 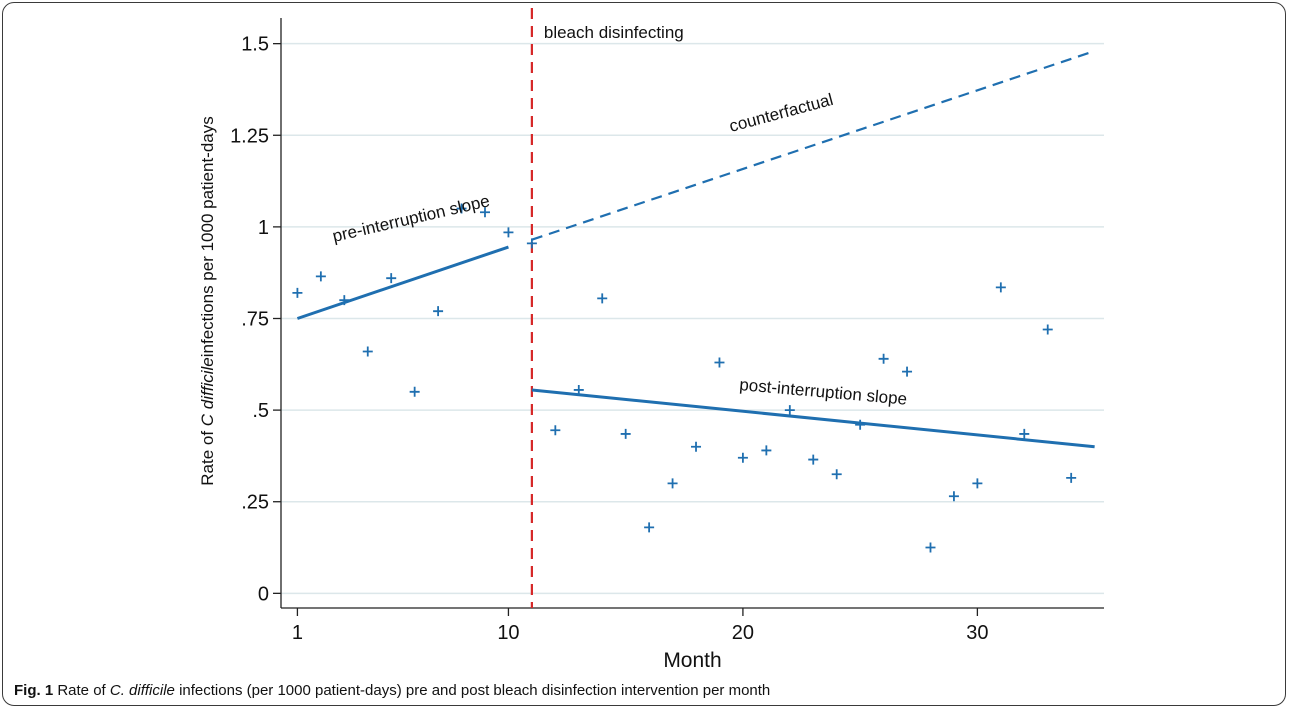 What do you see at coordinates (249, 136) in the screenshot?
I see `y-tick-label-5: 1.25` at bounding box center [249, 136].